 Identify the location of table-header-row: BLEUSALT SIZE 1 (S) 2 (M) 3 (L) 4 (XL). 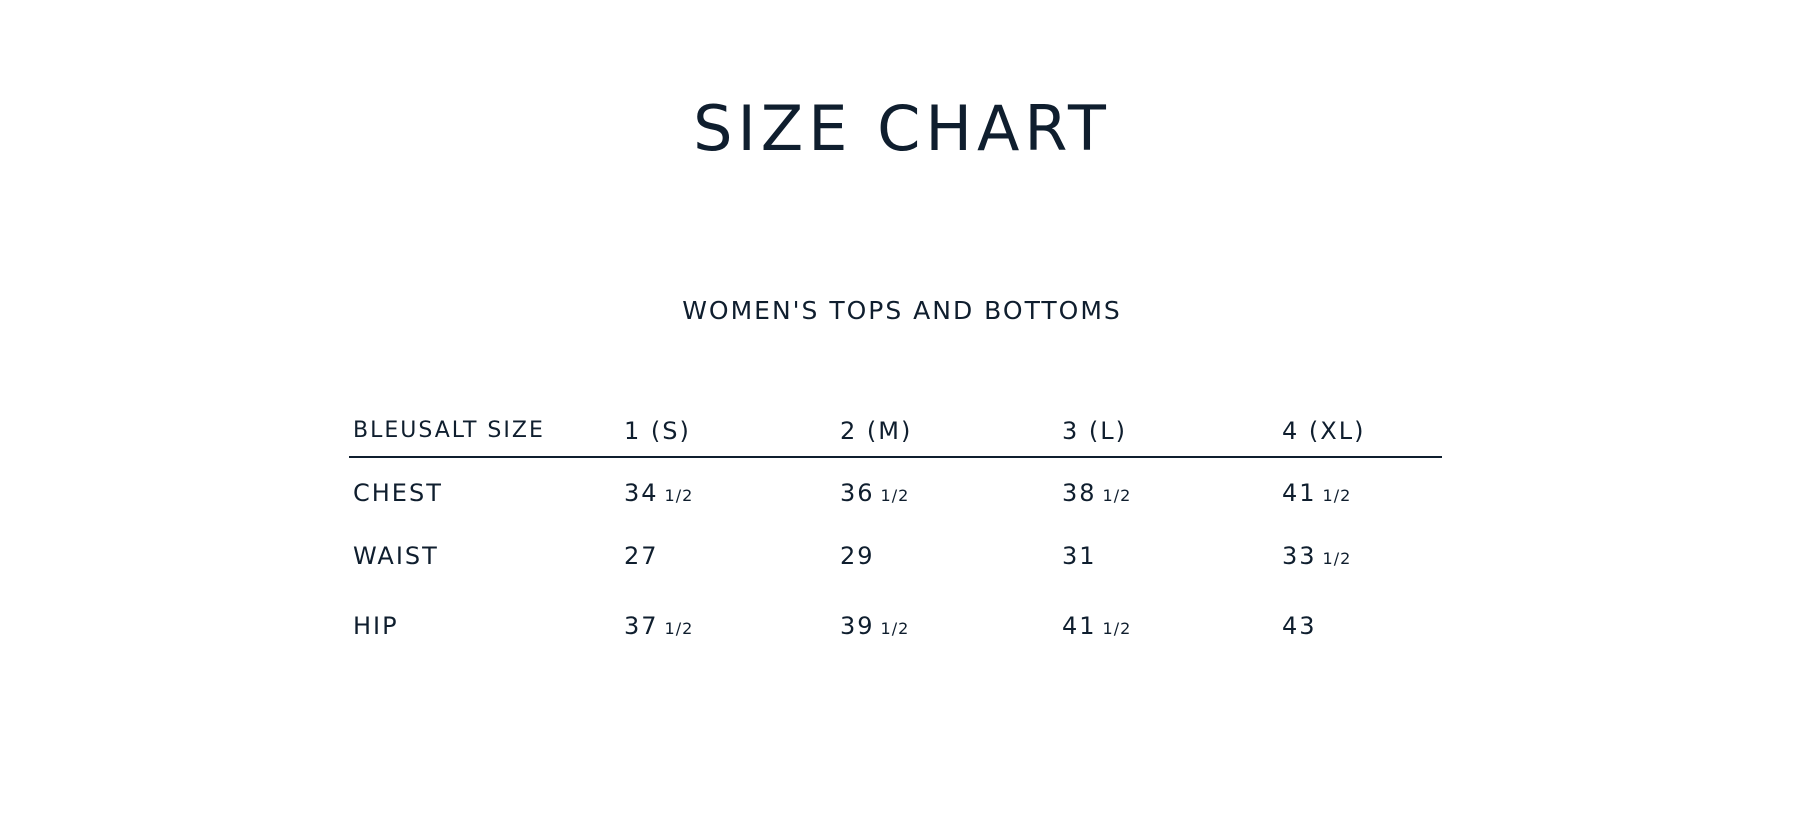
(895, 431).